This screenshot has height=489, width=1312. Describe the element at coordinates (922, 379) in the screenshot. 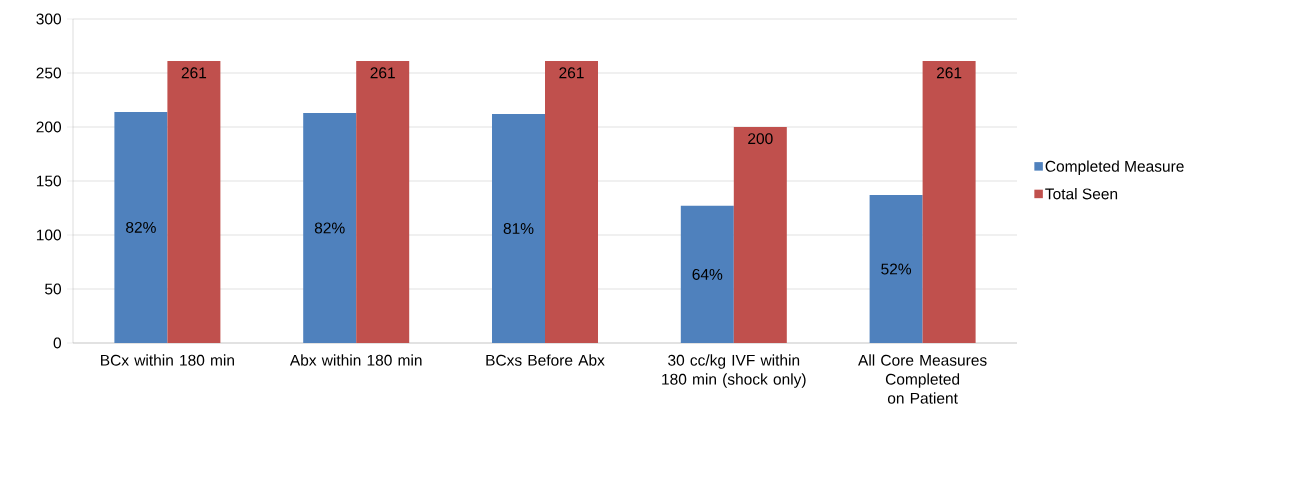

I see `x-tick-label: All Core Measures Completed on Patient` at that location.